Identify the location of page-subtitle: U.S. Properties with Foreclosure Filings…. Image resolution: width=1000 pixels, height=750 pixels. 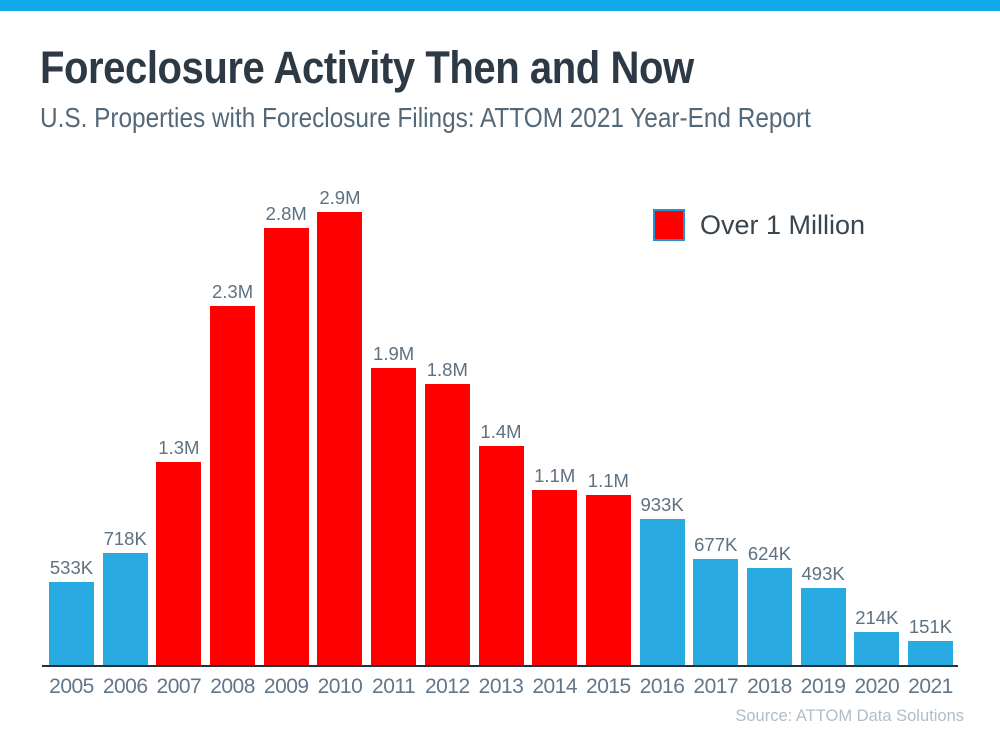
(425, 117).